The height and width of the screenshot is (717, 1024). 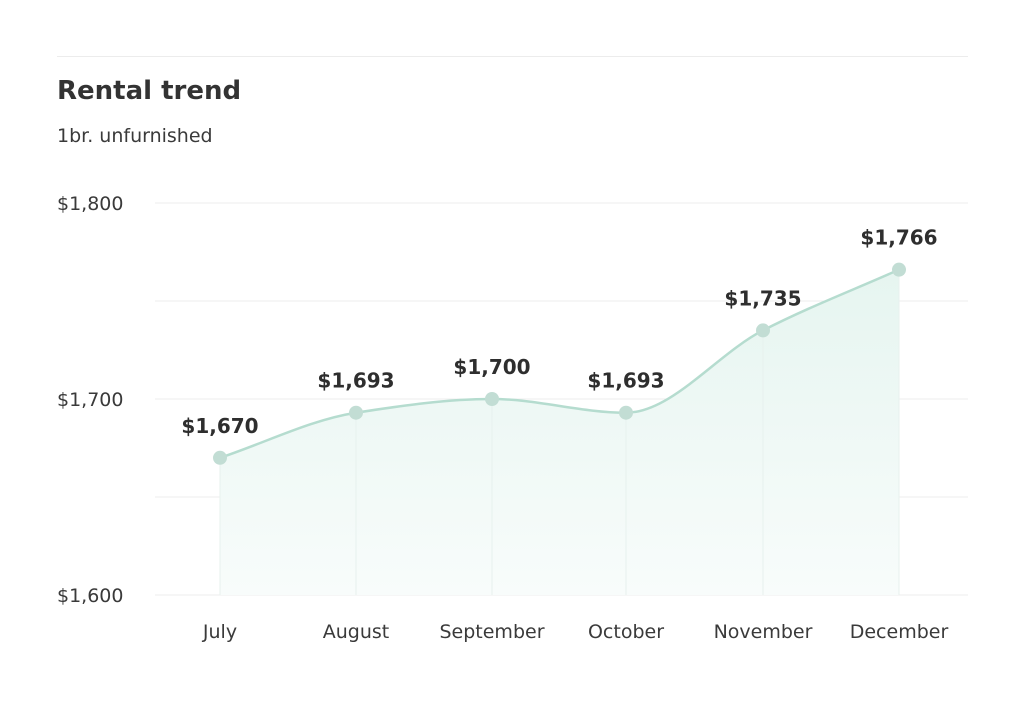 What do you see at coordinates (90, 596) in the screenshot?
I see `y-tick-label: $1,600` at bounding box center [90, 596].